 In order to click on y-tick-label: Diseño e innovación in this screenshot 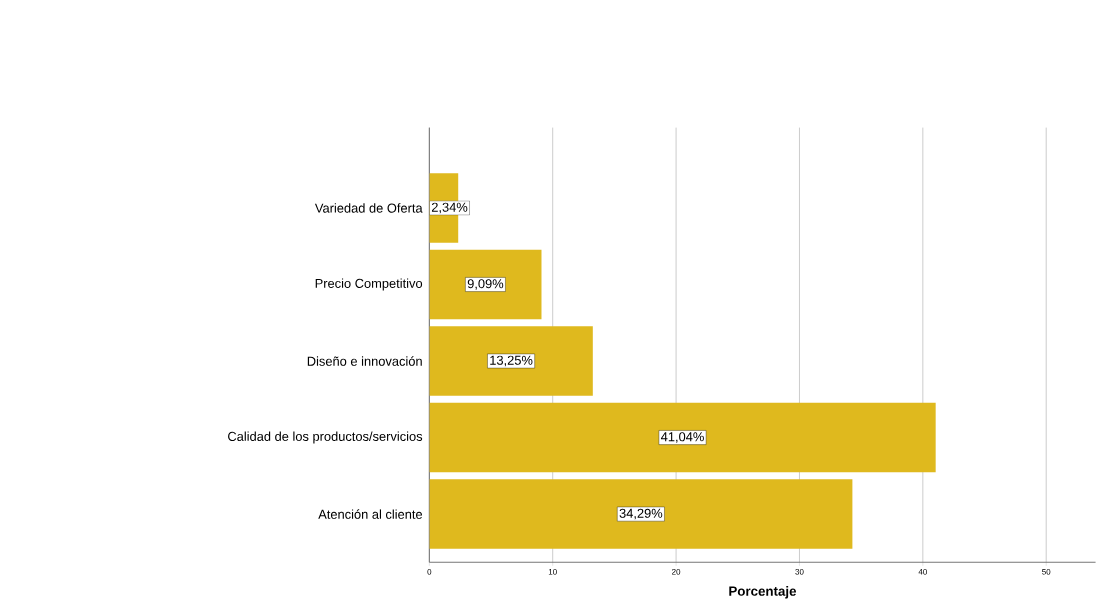, I will do `click(364, 361)`.